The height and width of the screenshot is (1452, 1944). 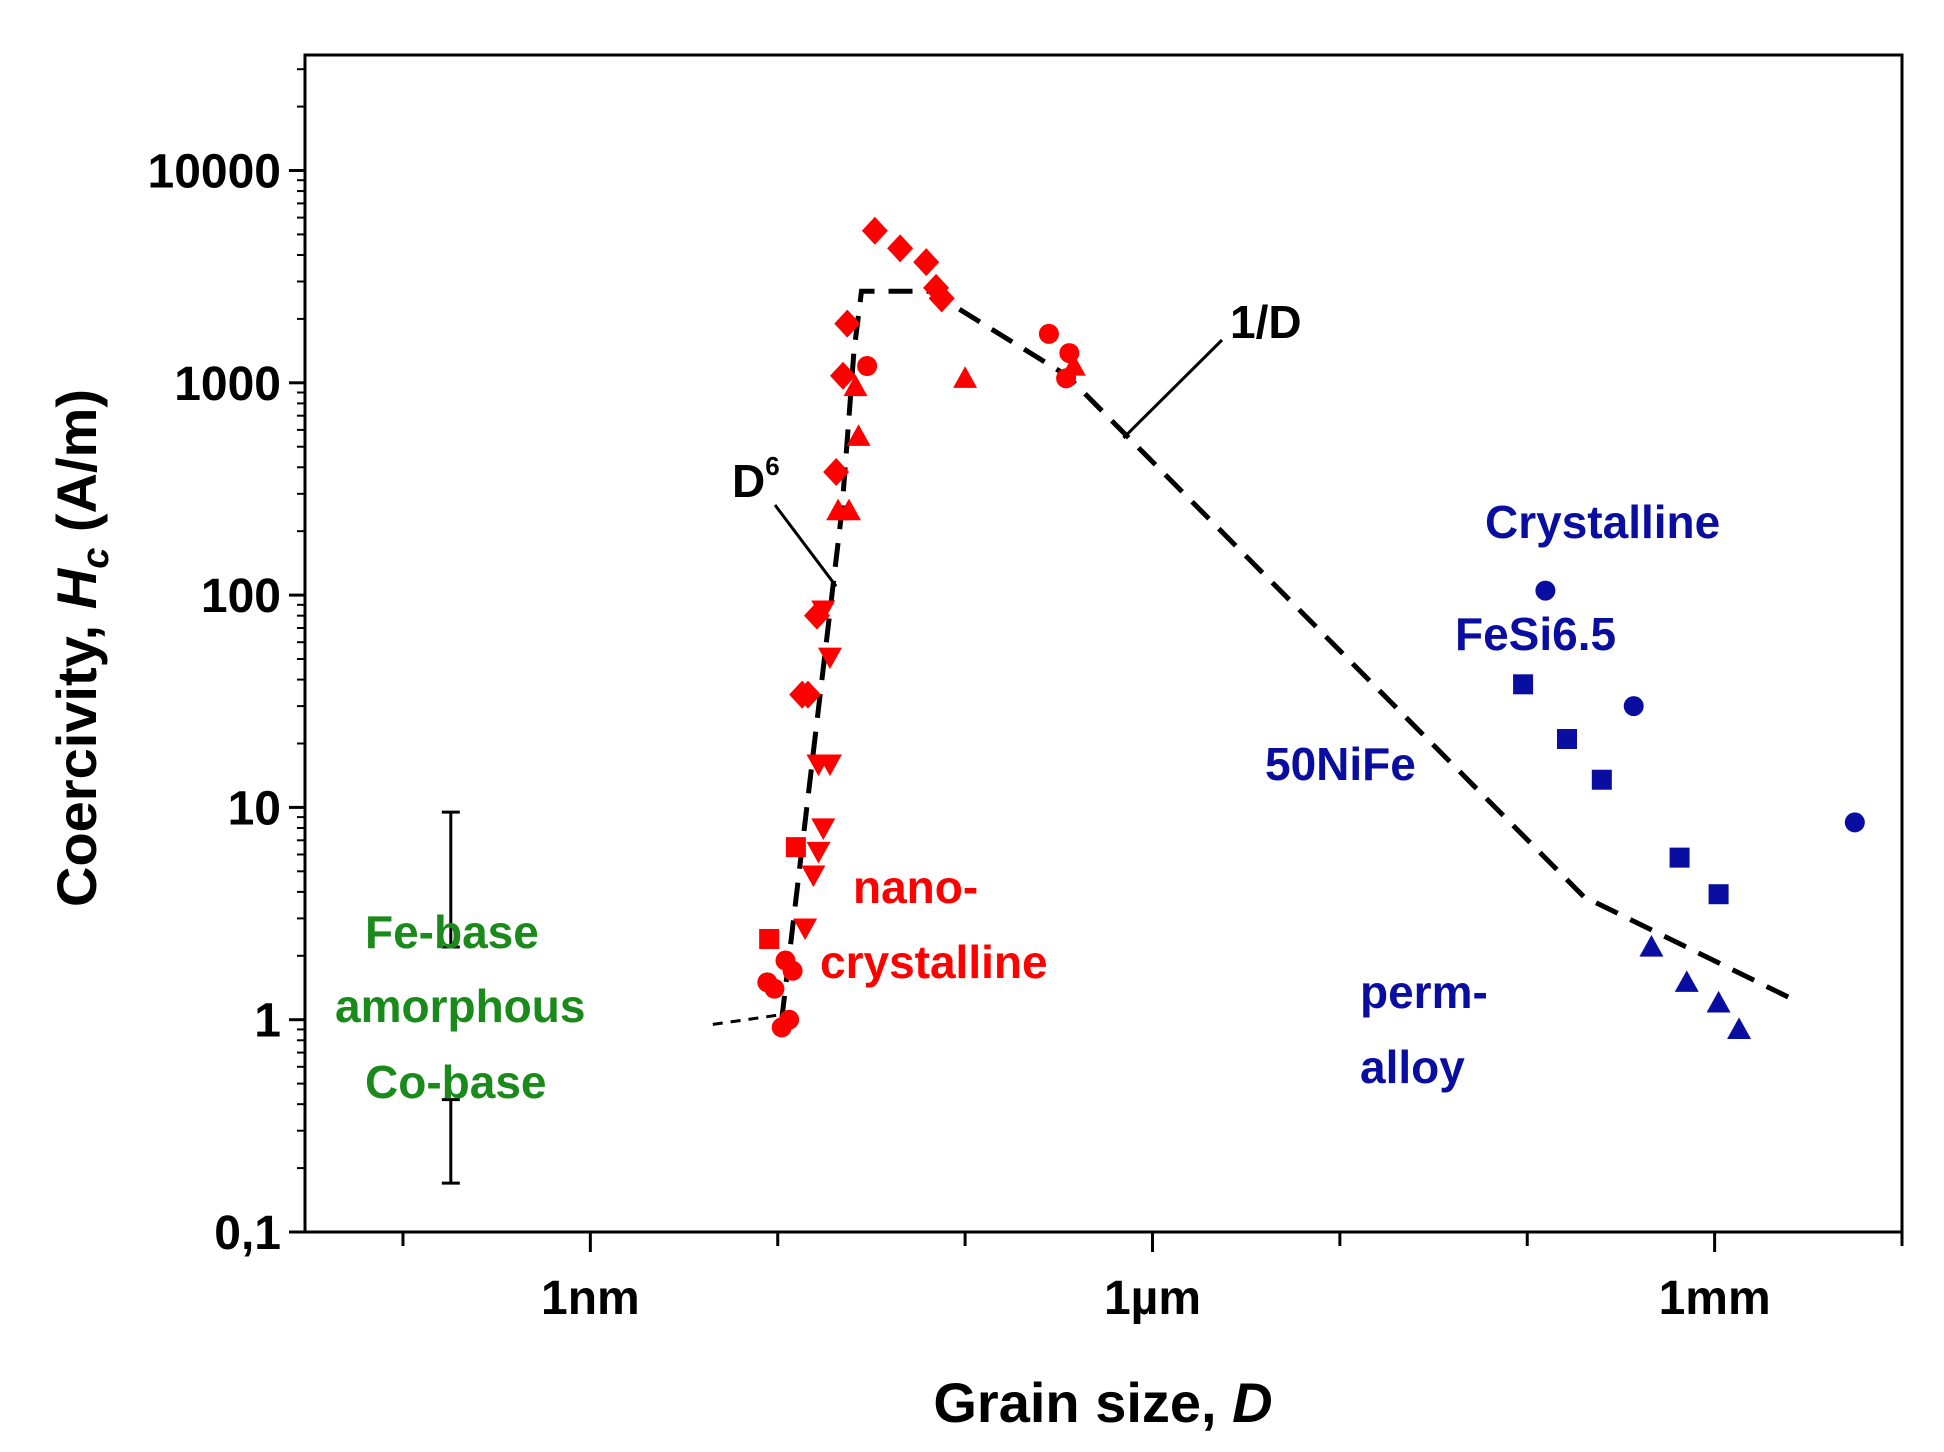 I want to click on trend-line-amorphous-connector, so click(x=745, y=1019).